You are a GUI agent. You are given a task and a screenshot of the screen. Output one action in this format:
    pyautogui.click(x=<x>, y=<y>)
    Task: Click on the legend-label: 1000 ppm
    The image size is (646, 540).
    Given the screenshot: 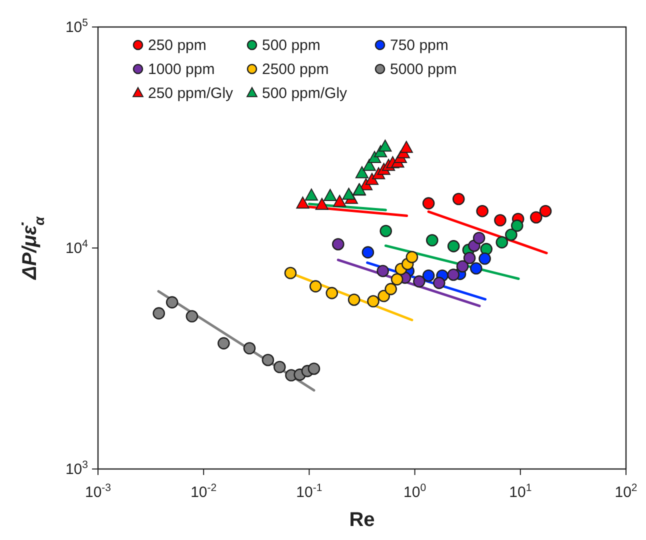 What is the action you would take?
    pyautogui.click(x=181, y=69)
    